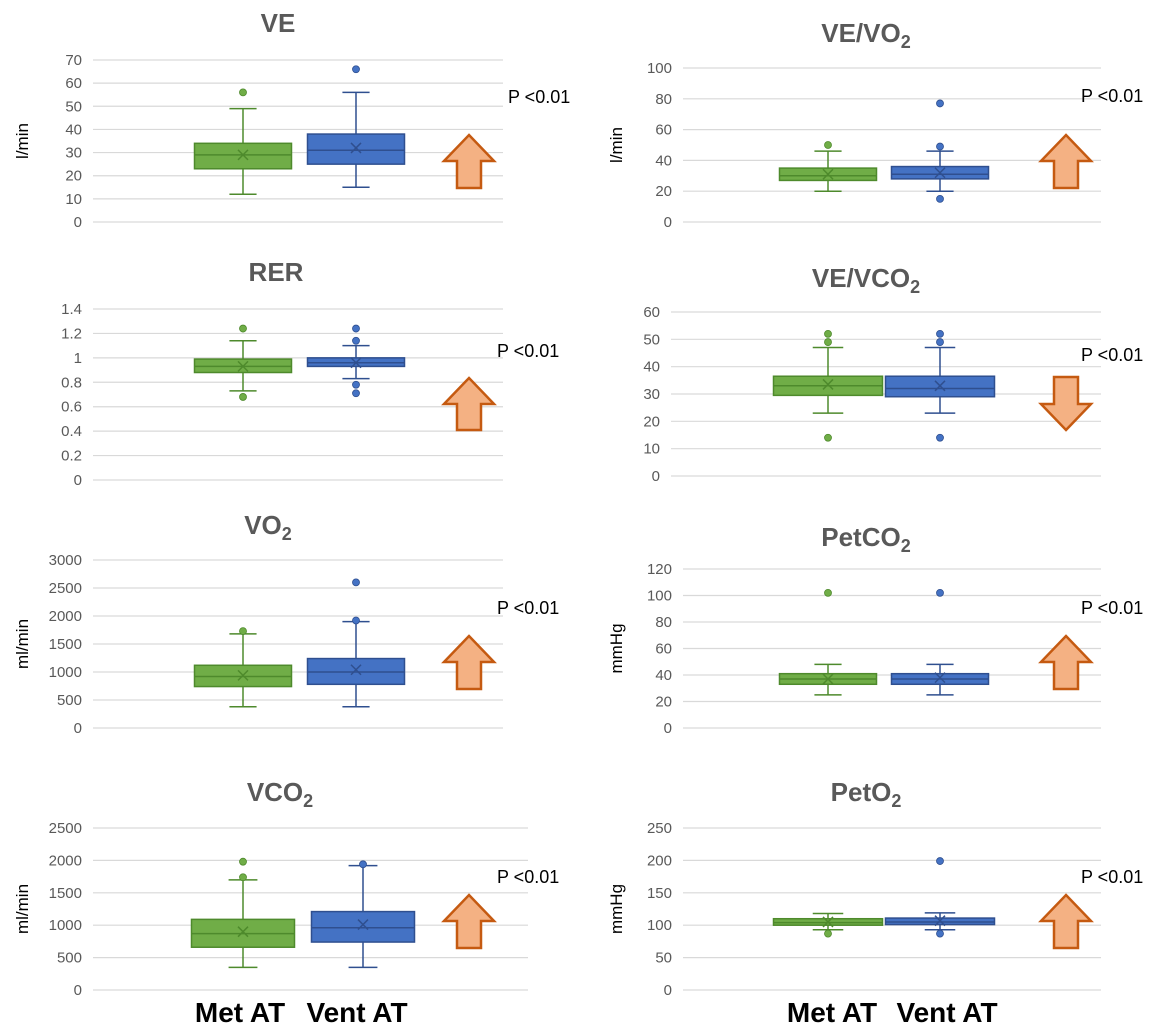  Describe the element at coordinates (278, 23) in the screenshot. I see `chart-title: VE` at that location.